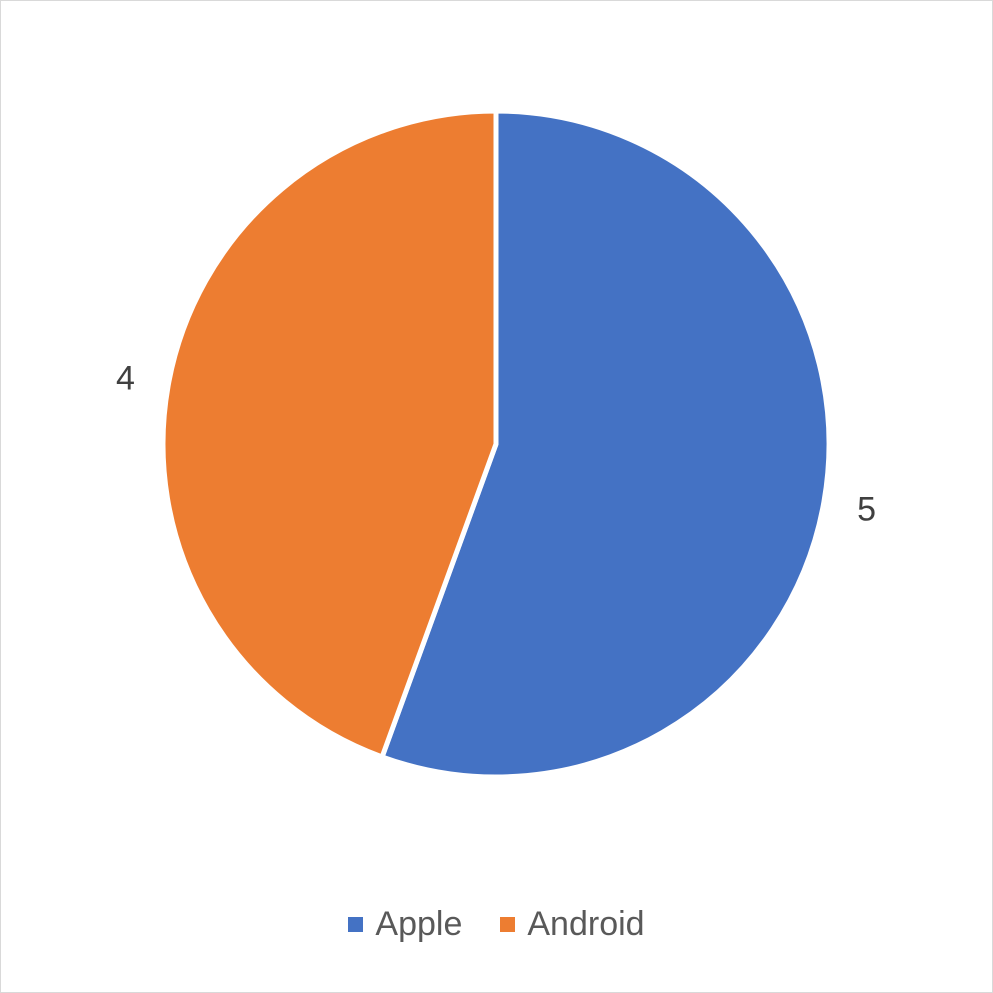  I want to click on legend-item-android: Android, so click(572, 924).